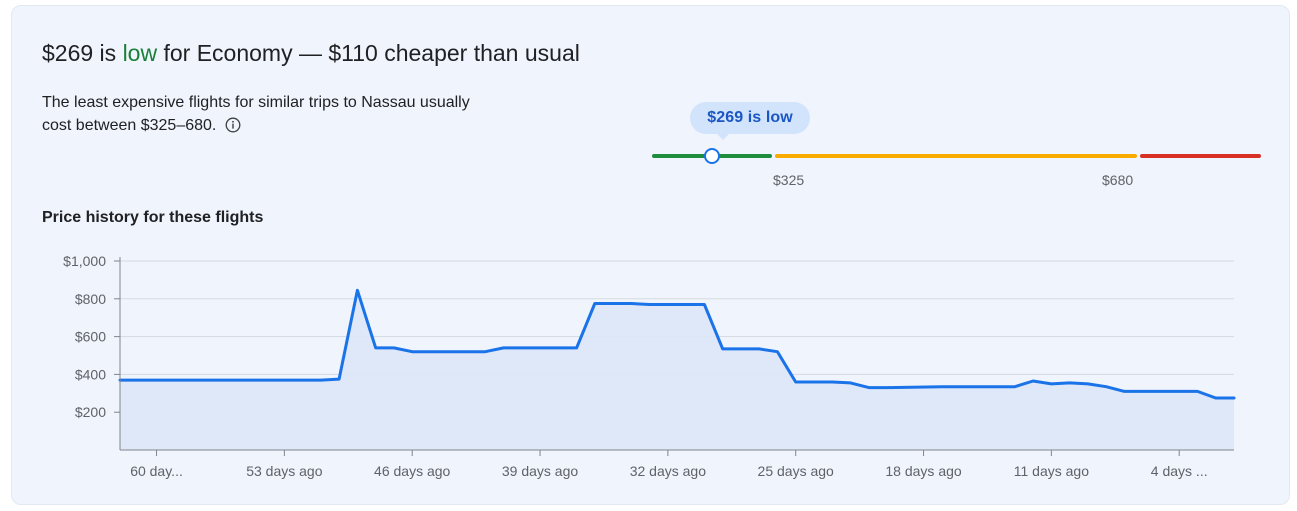 Image resolution: width=1297 pixels, height=511 pixels. Describe the element at coordinates (923, 471) in the screenshot. I see `x-tick-label: 18 days ago` at that location.